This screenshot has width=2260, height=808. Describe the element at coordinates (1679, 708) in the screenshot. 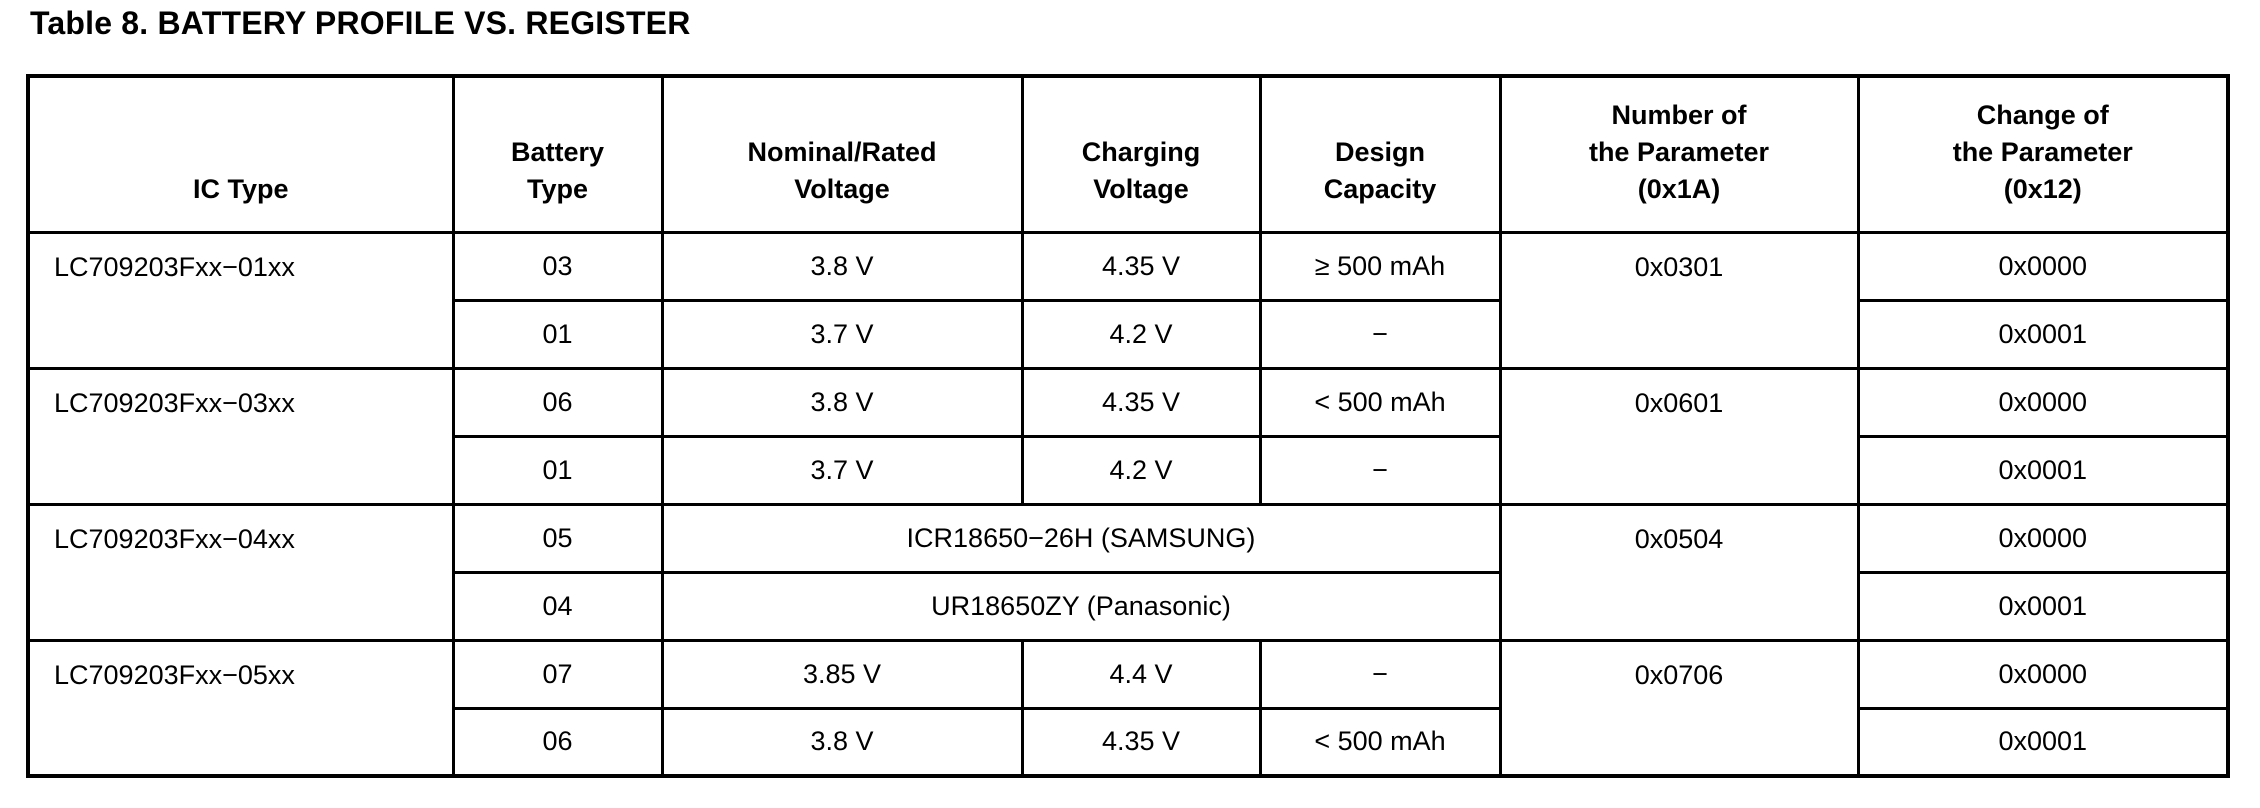

I see `number-parameter-cell: 0x0706` at that location.